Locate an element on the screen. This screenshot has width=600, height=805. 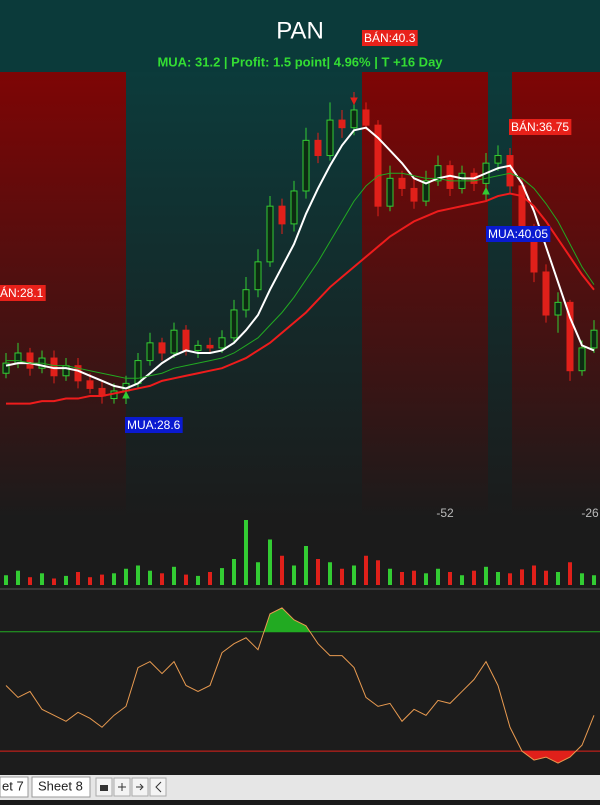
chart-title: PAN is located at coordinates (300, 30).